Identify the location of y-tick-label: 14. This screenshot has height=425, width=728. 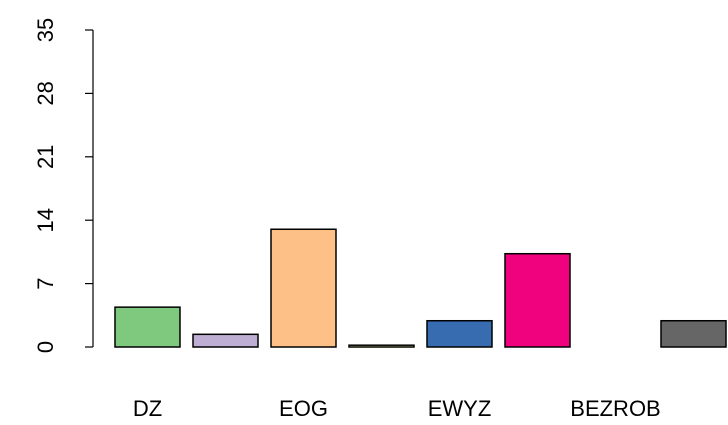
(45, 220).